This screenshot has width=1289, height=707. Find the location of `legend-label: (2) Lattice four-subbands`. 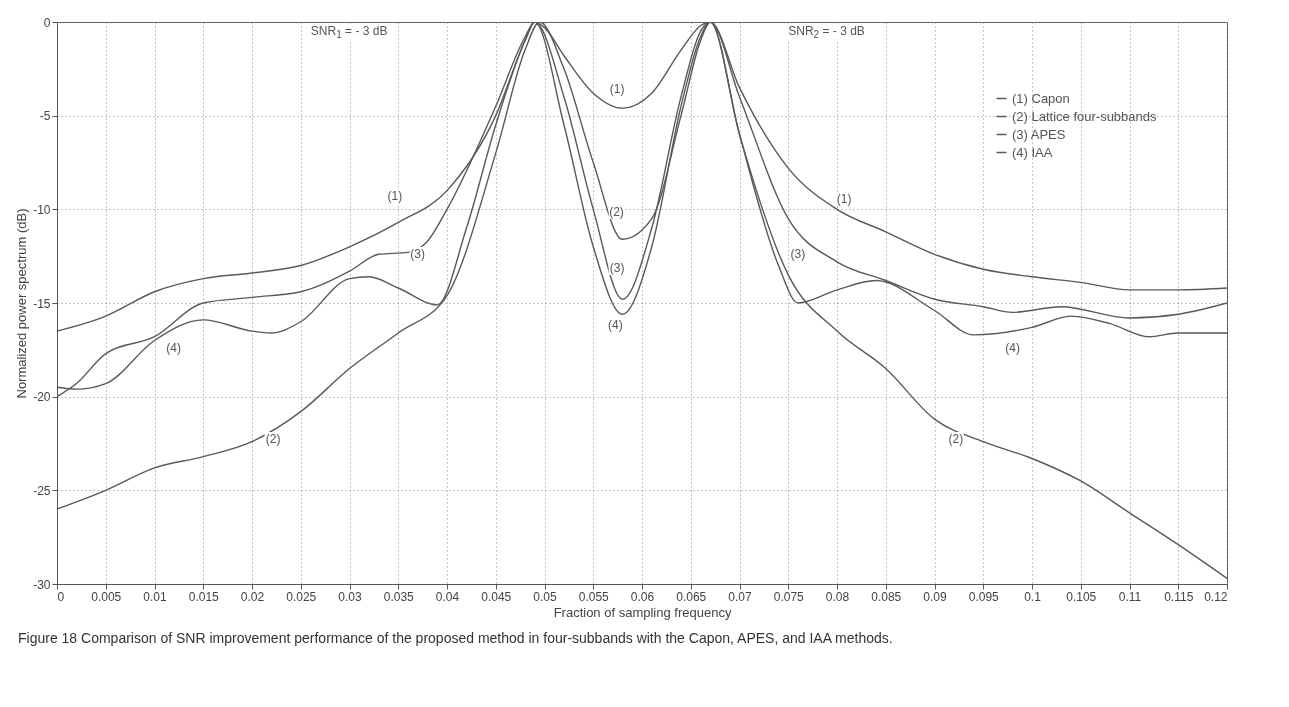

legend-label: (2) Lattice four-subbands is located at coordinates (1085, 116).